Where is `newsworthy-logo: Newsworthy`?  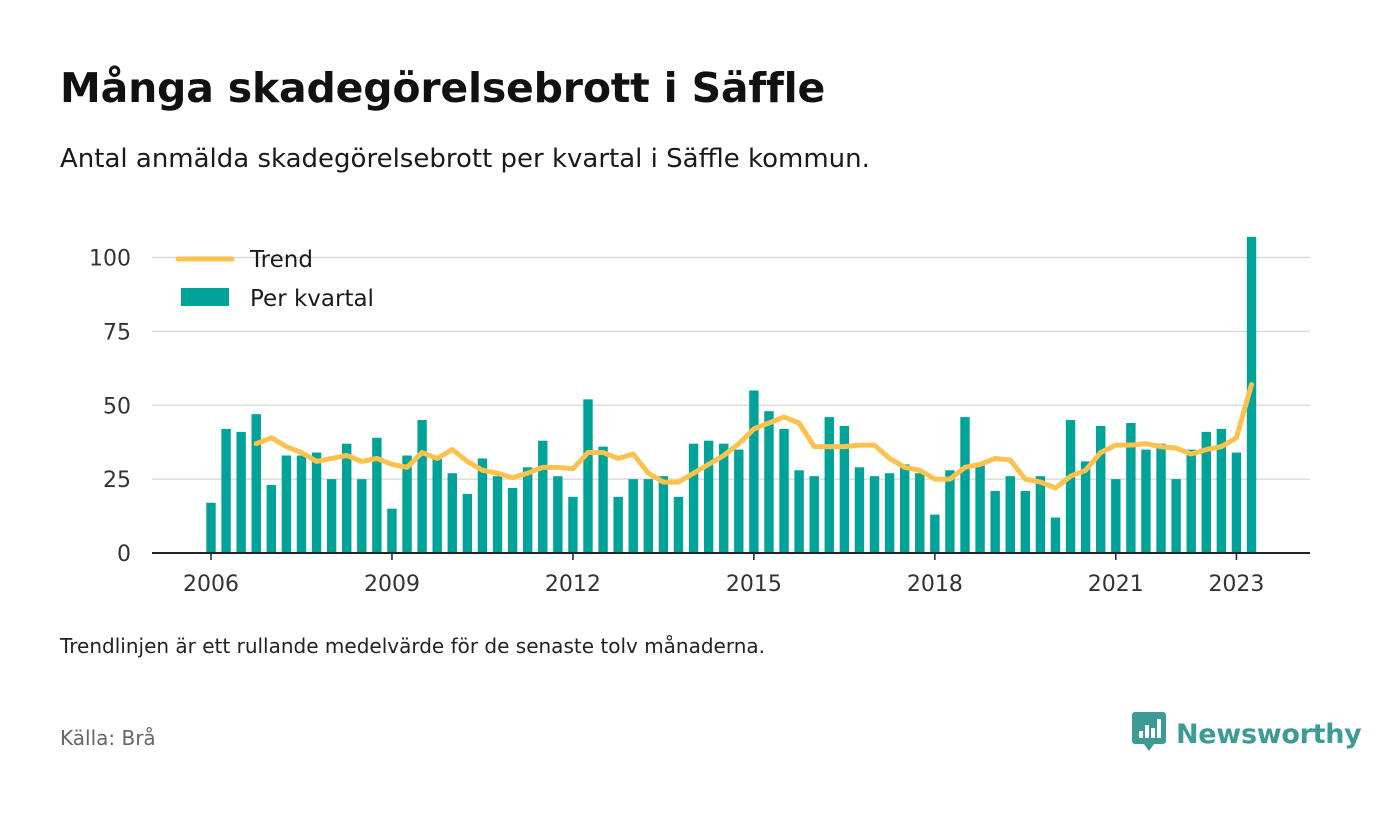 newsworthy-logo: Newsworthy is located at coordinates (1247, 734).